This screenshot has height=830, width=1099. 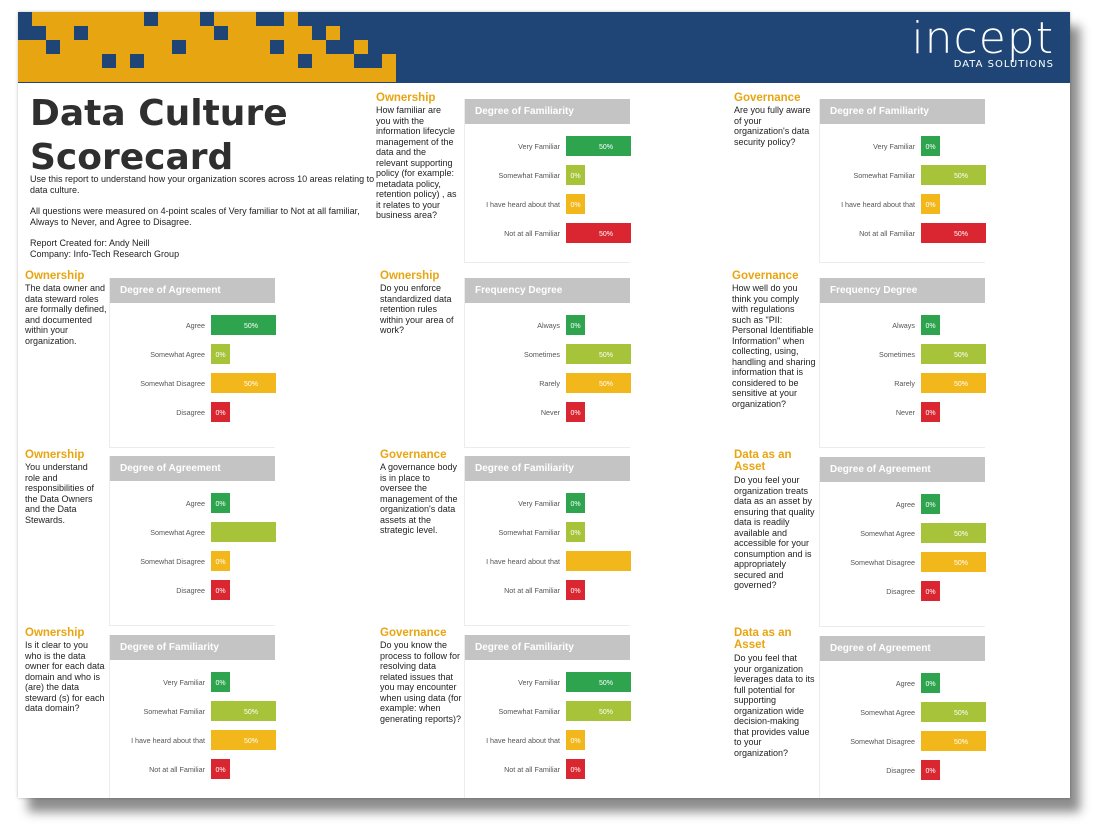 I want to click on category-label: Very Familiar, so click(x=539, y=146).